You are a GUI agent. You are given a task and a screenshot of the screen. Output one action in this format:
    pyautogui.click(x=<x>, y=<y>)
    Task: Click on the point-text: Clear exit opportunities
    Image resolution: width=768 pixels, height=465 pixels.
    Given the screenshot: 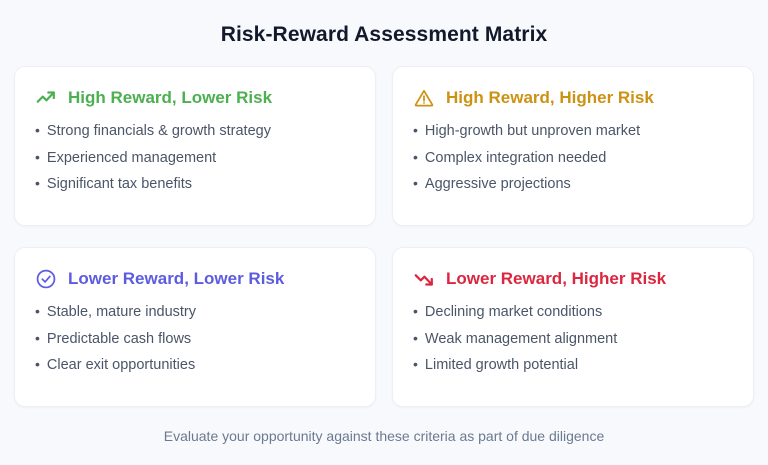 What is the action you would take?
    pyautogui.click(x=121, y=364)
    